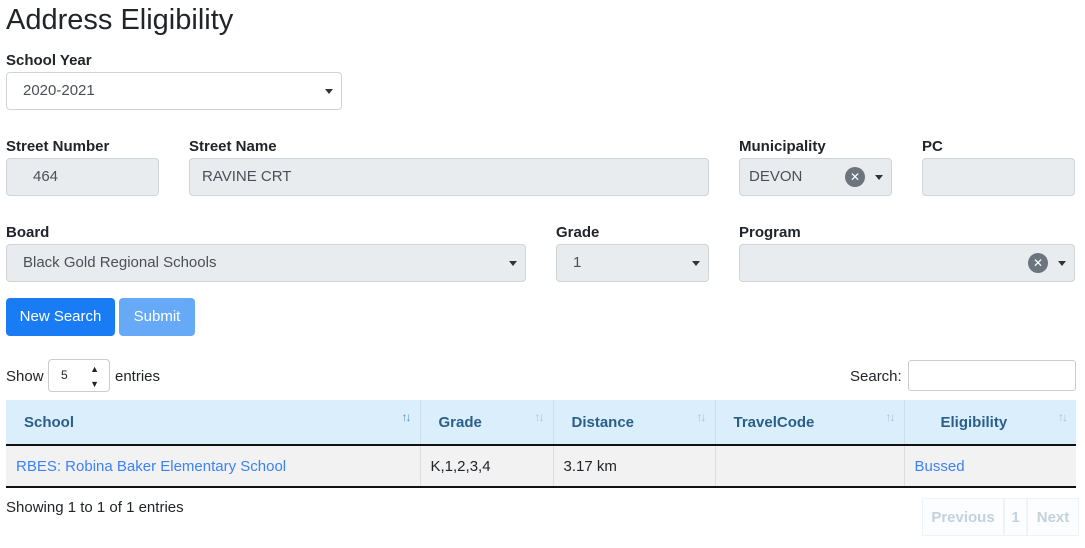 The width and height of the screenshot is (1085, 548). I want to click on search-input, so click(992, 375).